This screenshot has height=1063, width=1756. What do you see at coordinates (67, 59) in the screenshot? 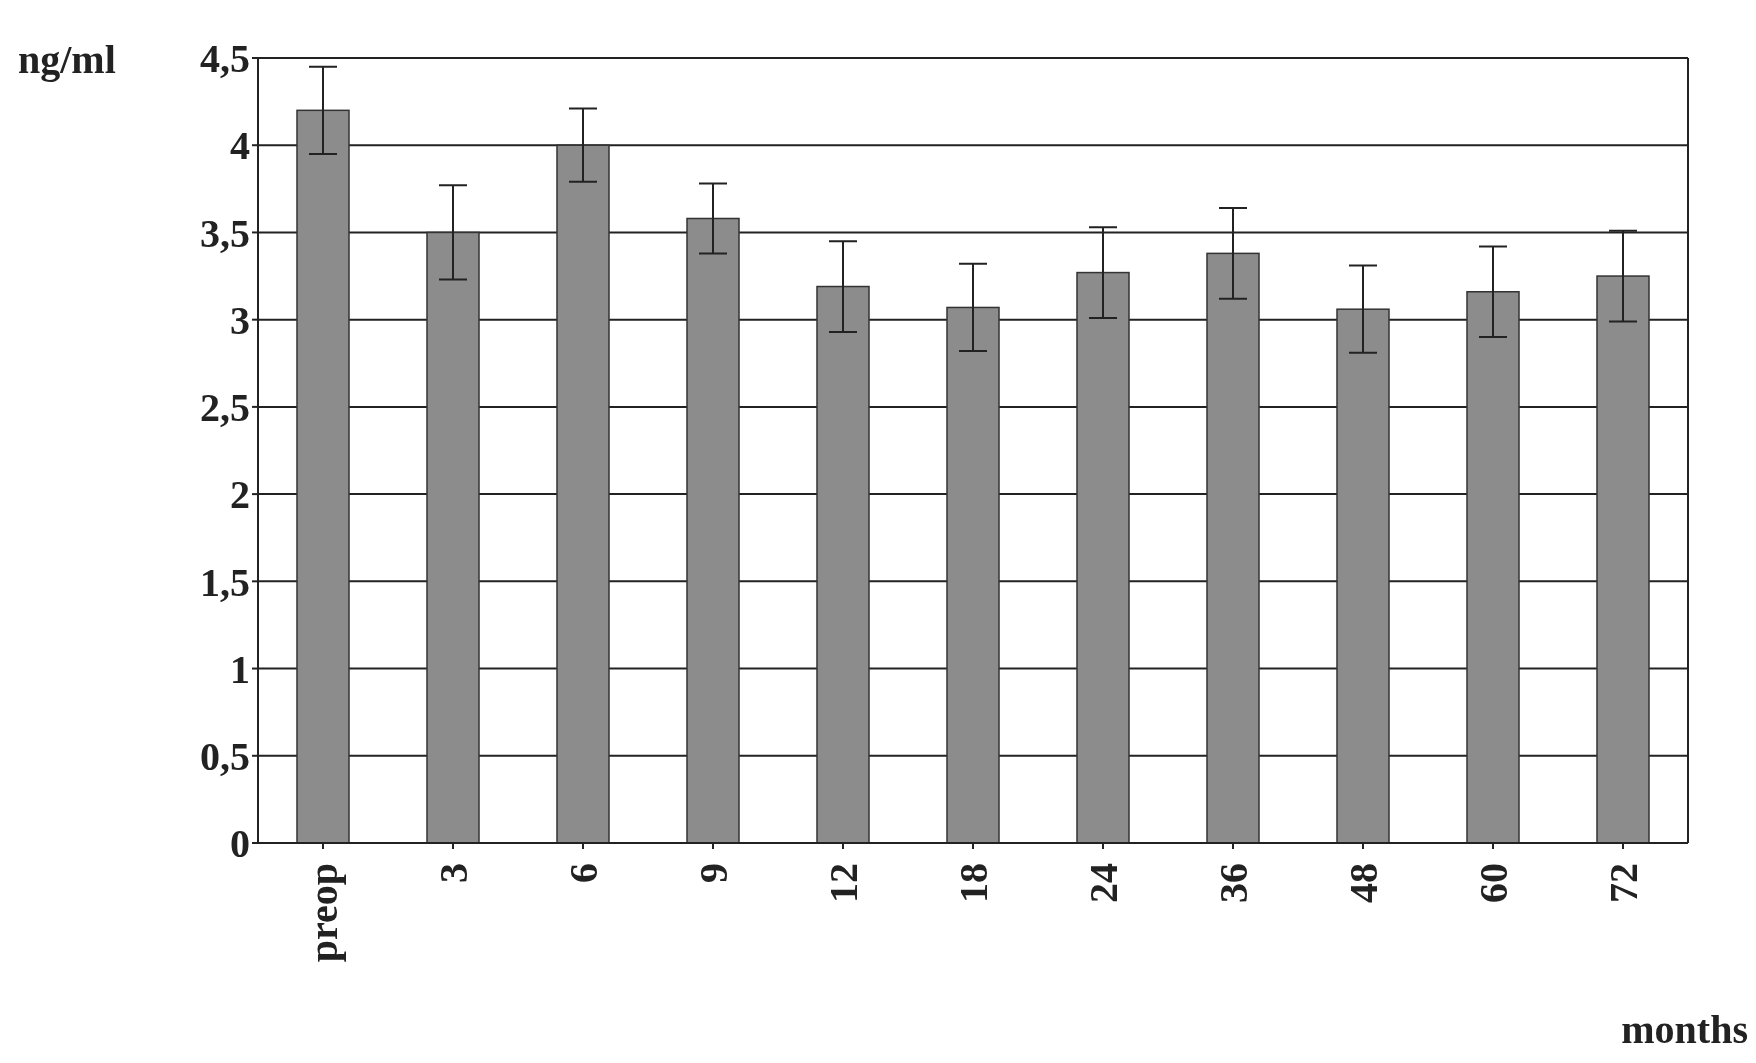
I see `y-axis-title: ng/ml` at bounding box center [67, 59].